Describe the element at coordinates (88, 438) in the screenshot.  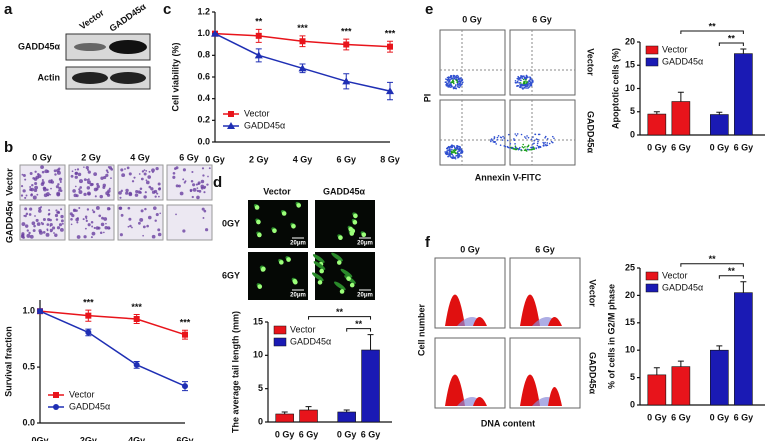
I see `x-tick-label: 2Gy` at that location.